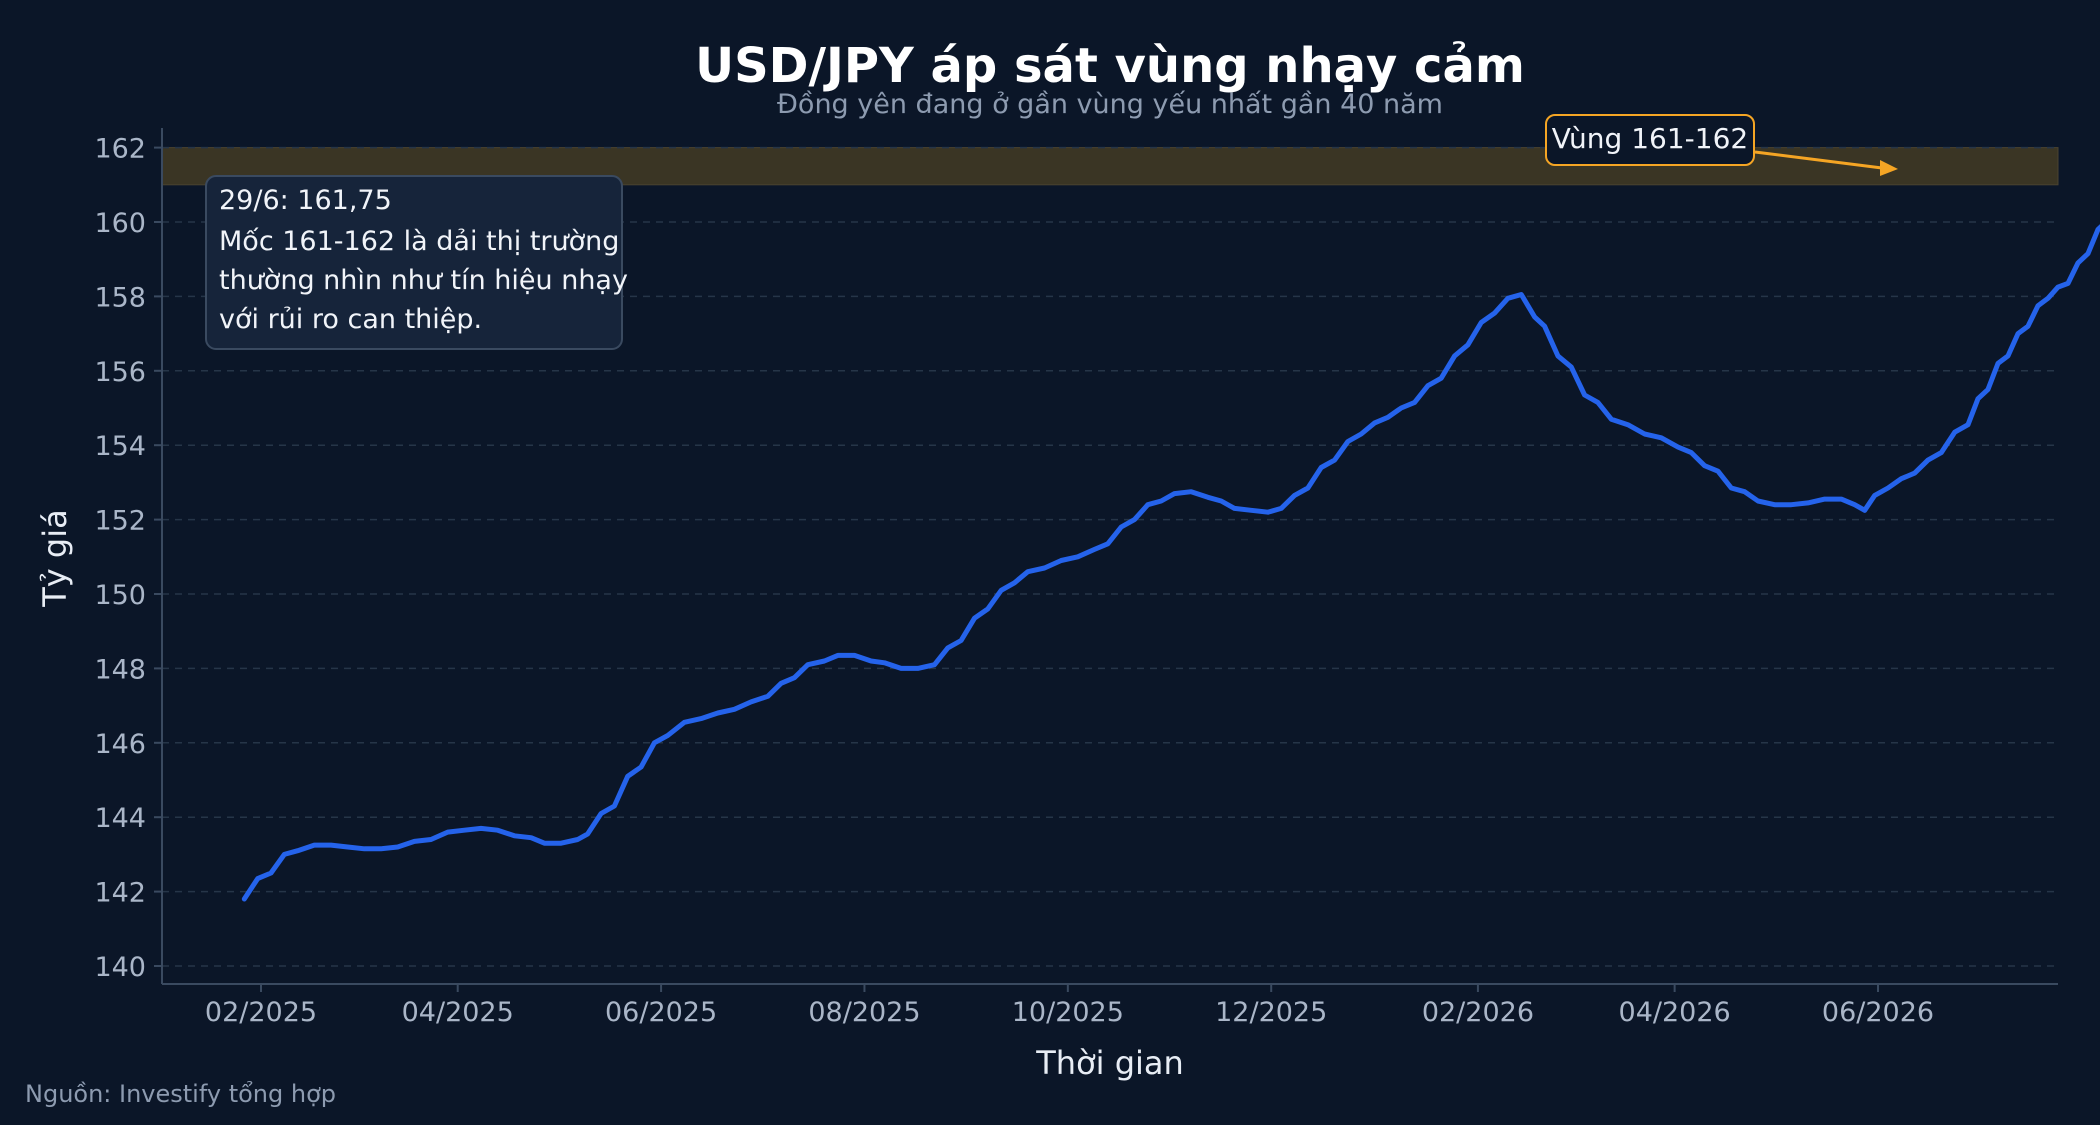 The image size is (2100, 1125). Describe the element at coordinates (128, 558) in the screenshot. I see `y-tick-labels: 140 142 144 146 148 150 152 154 156 158 160 162` at that location.